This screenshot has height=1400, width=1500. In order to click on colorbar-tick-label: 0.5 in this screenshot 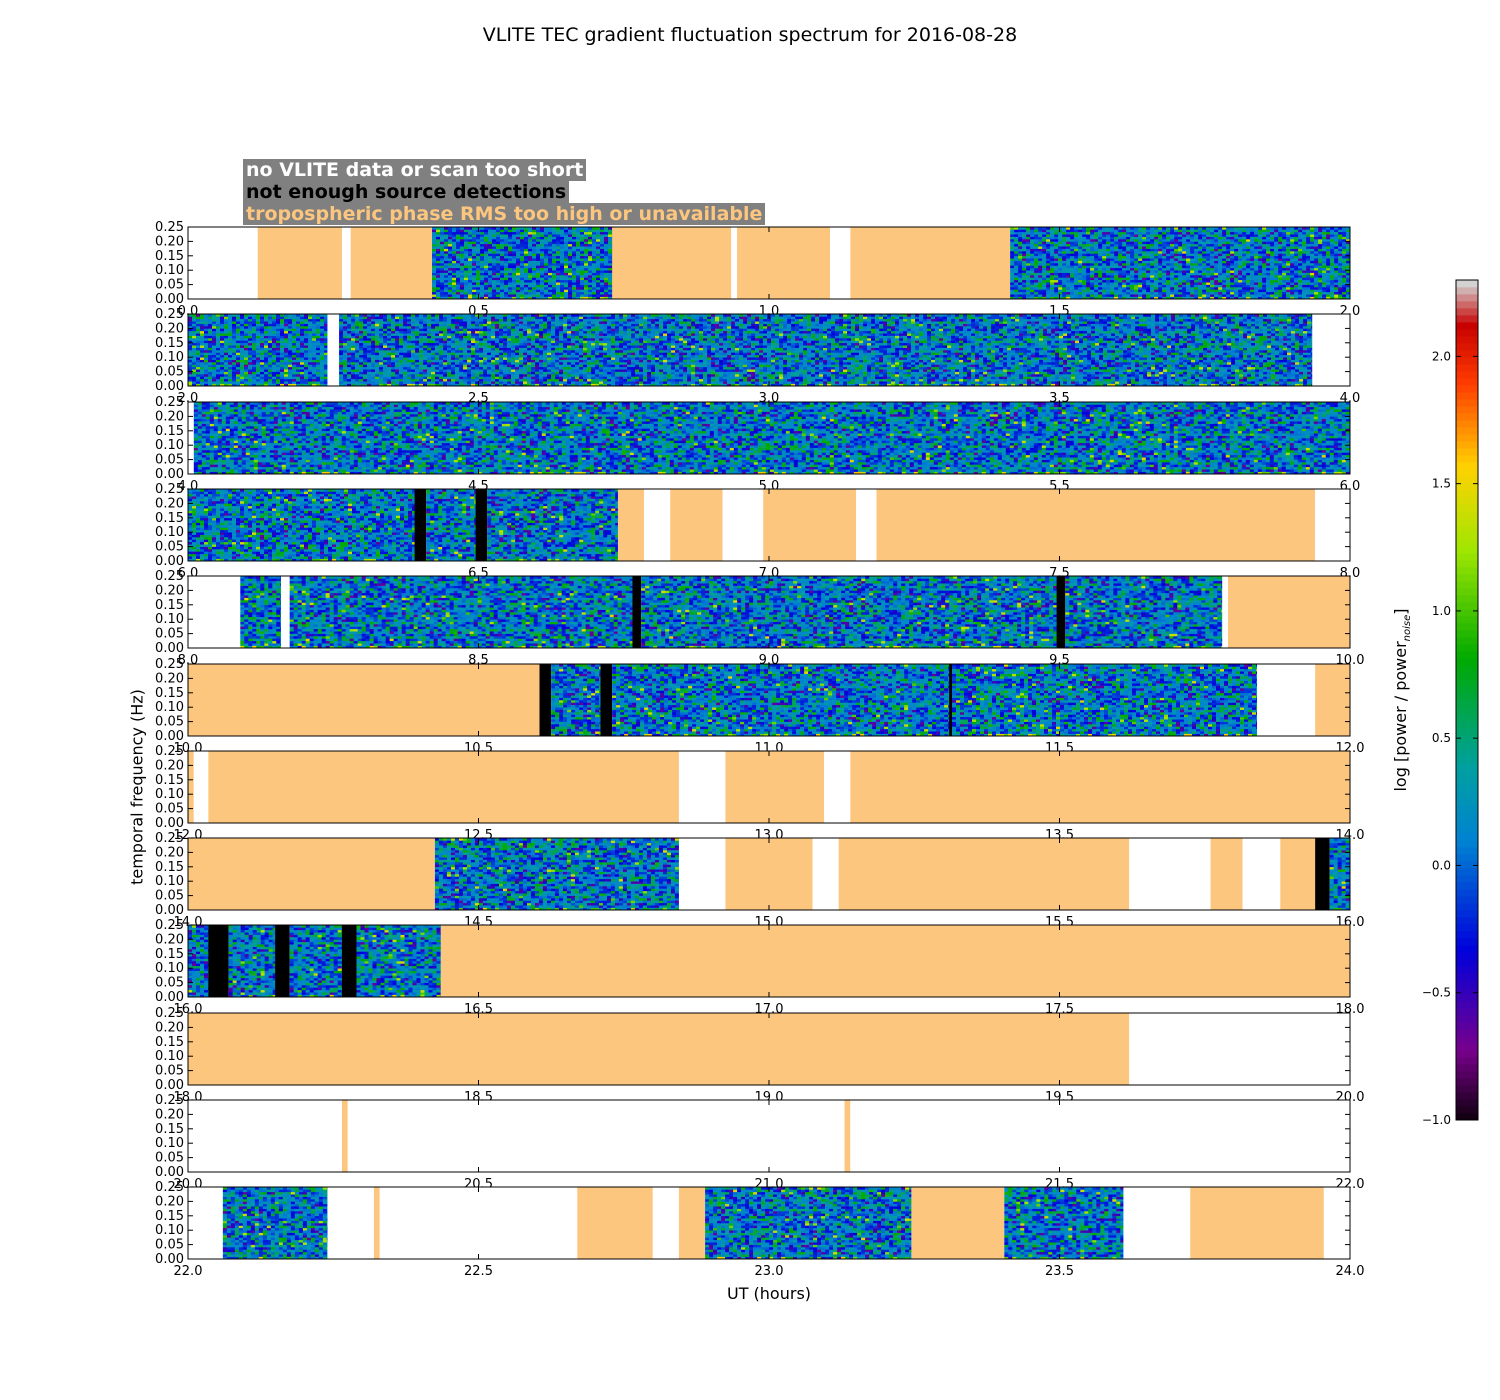, I will do `click(1441, 738)`.